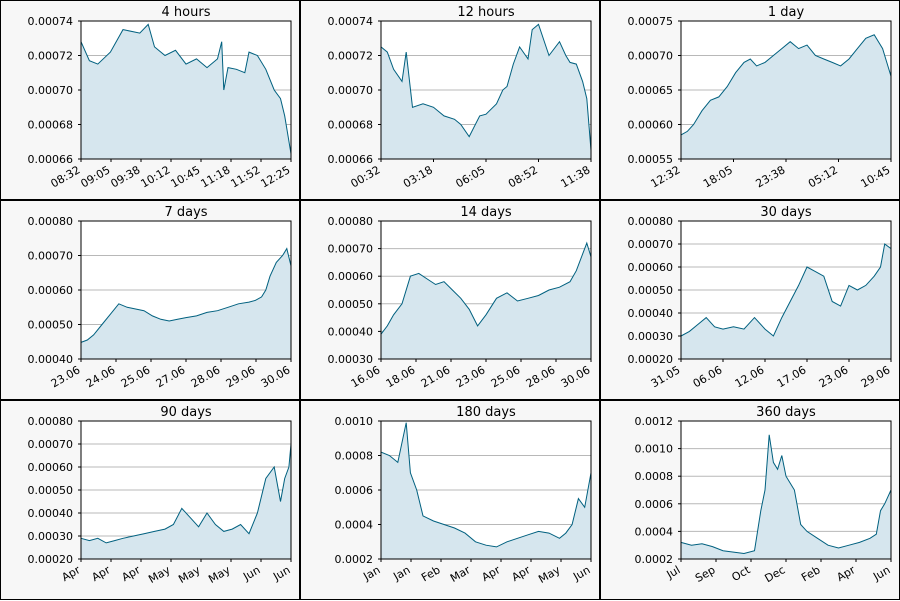  Describe the element at coordinates (742, 573) in the screenshot. I see `x-tick-label: Oct` at that location.